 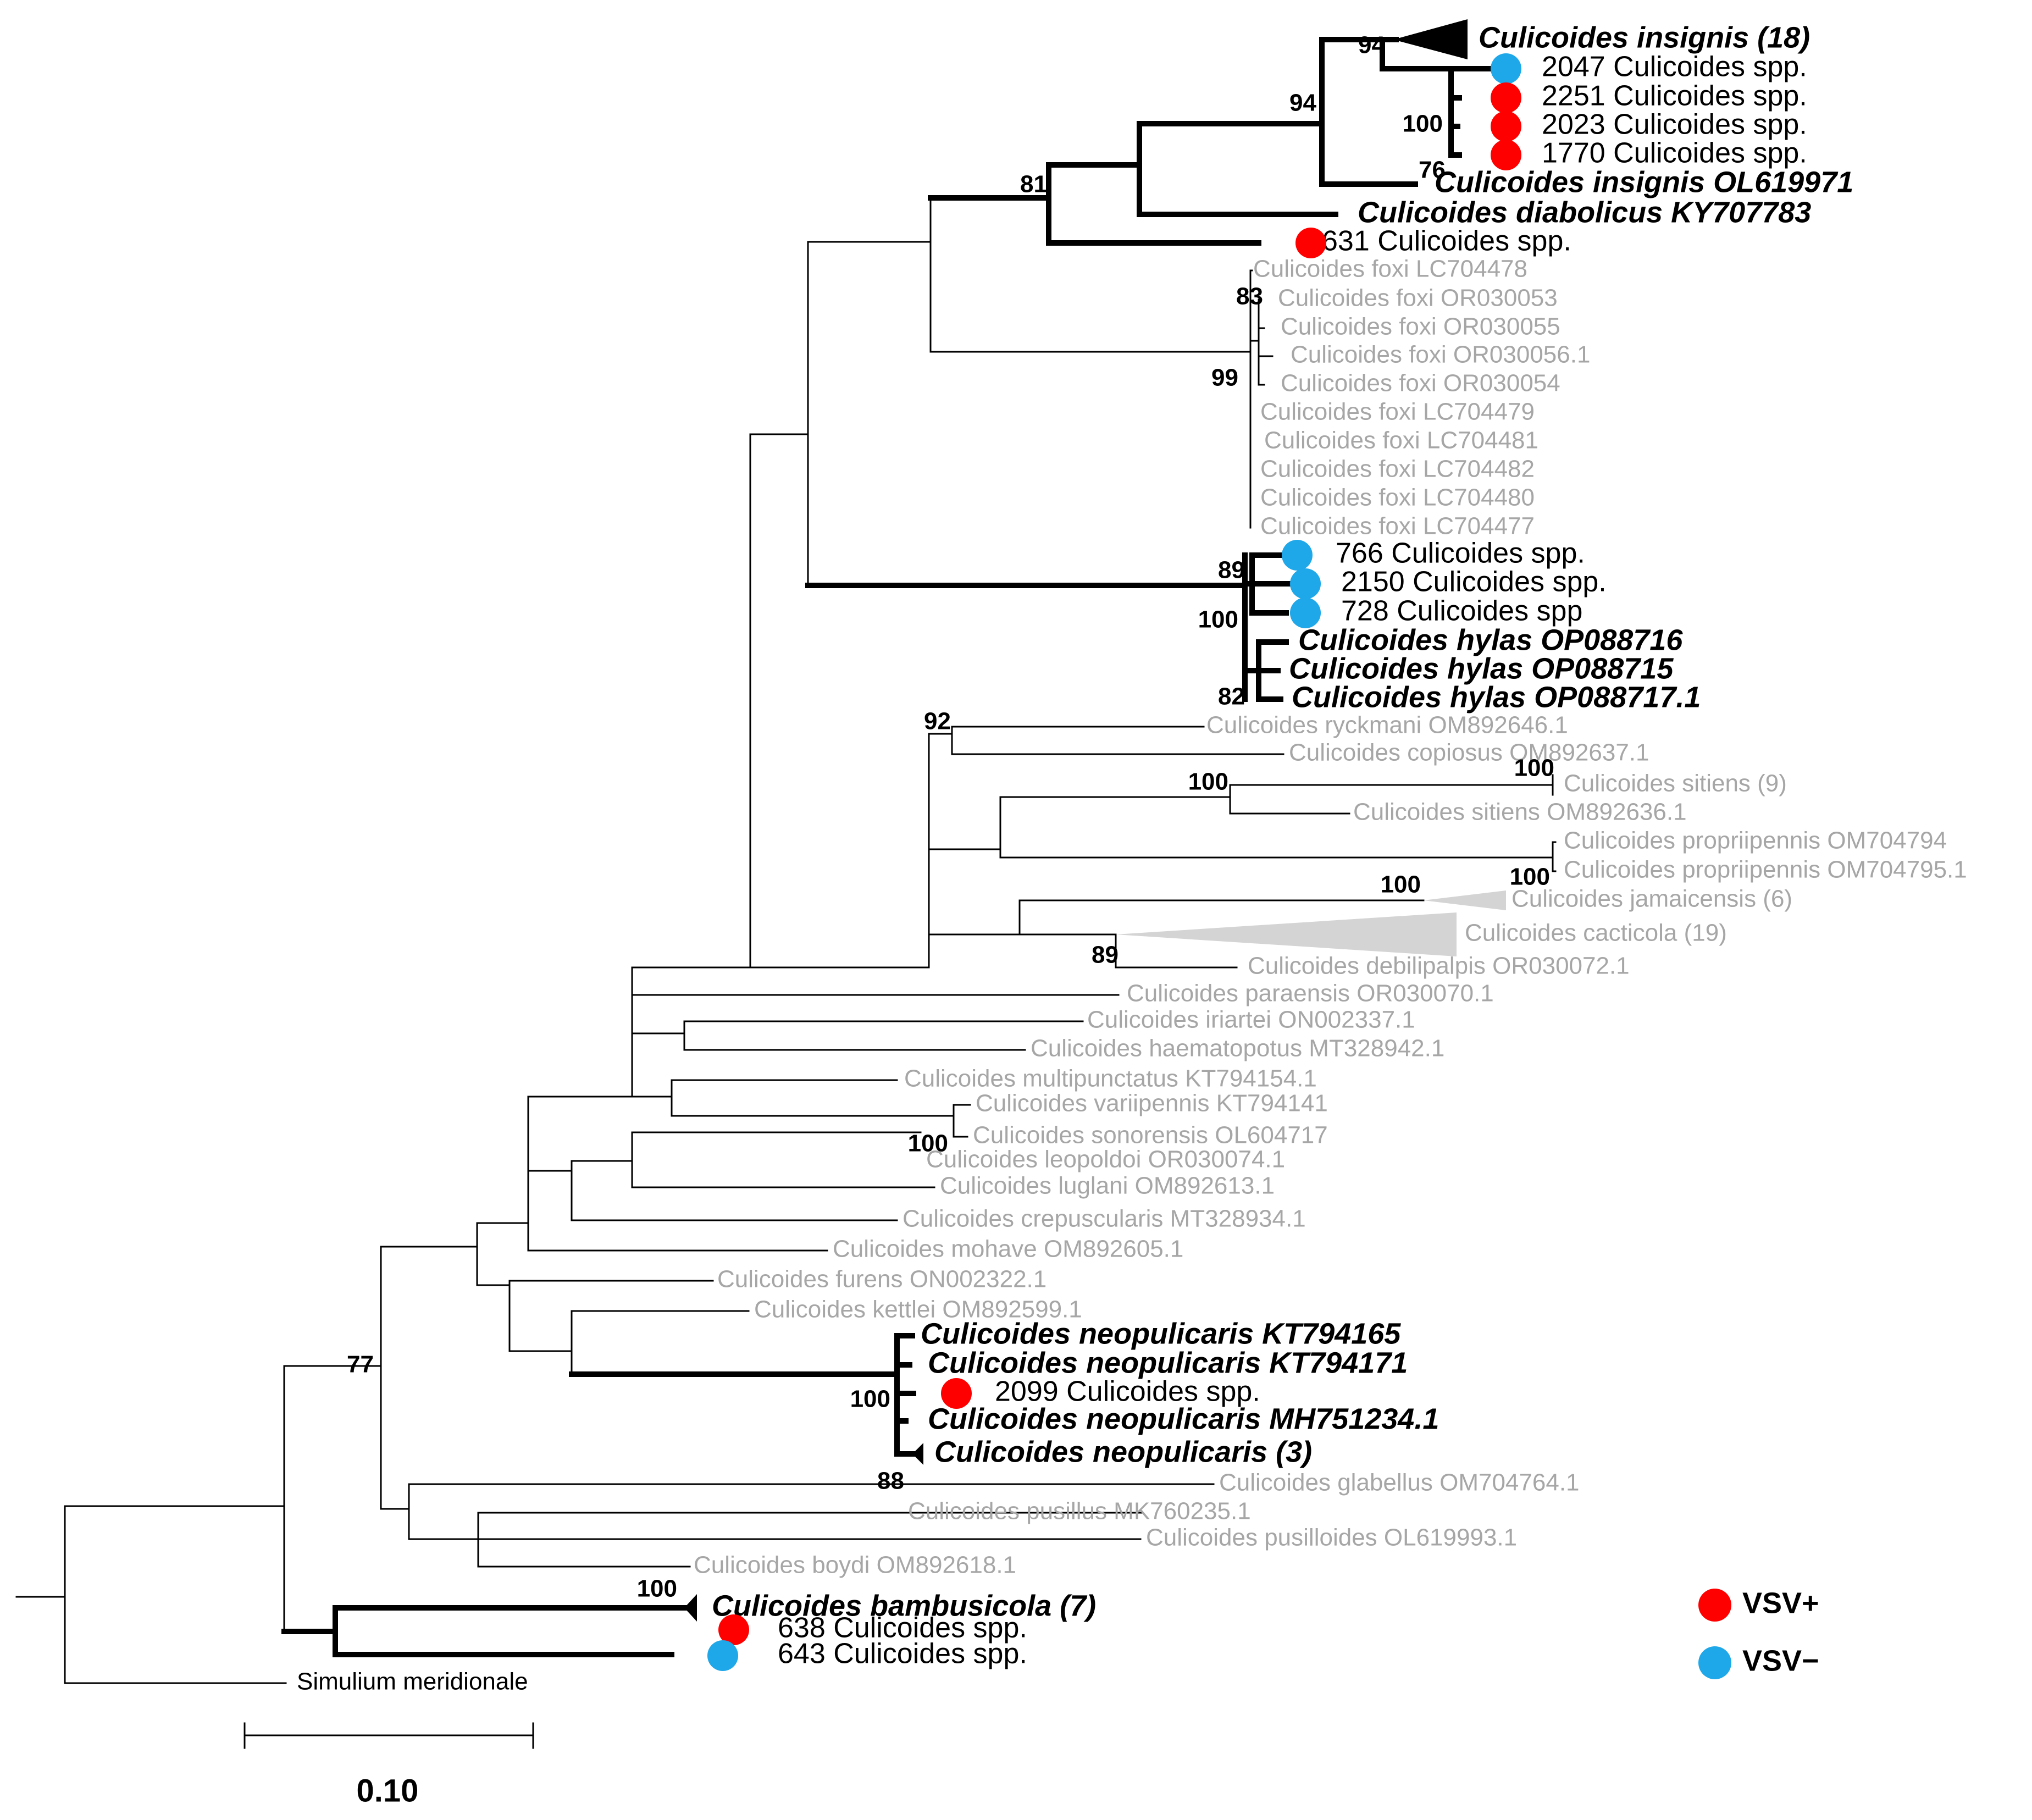 I want to click on vsv-negative-dot-s766, so click(x=1297, y=555).